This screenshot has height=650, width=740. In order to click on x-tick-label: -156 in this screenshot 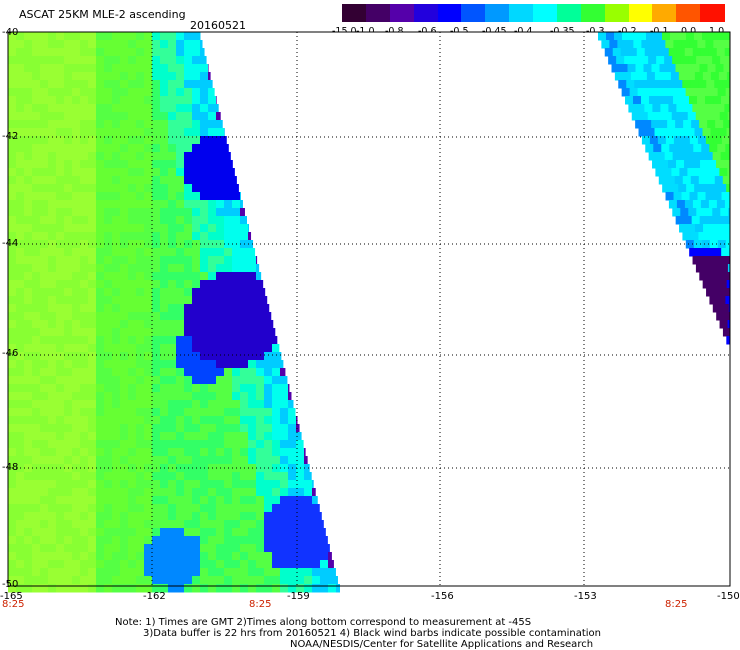, I will do `click(442, 596)`.